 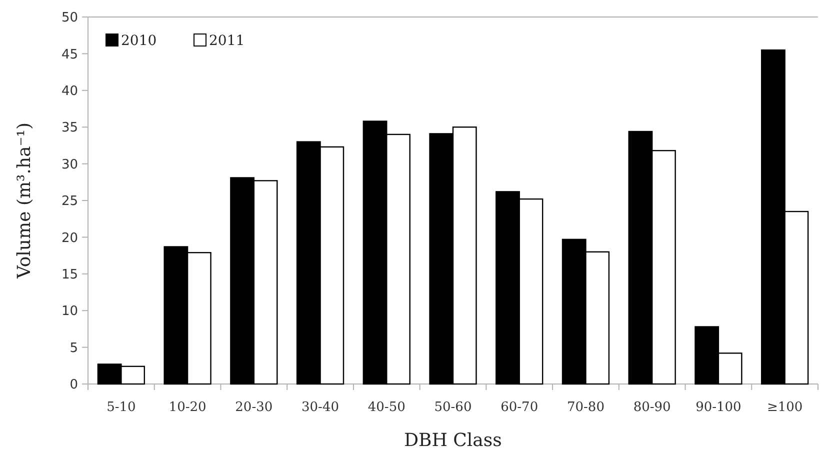 I want to click on legend-label: 2010, so click(x=139, y=41).